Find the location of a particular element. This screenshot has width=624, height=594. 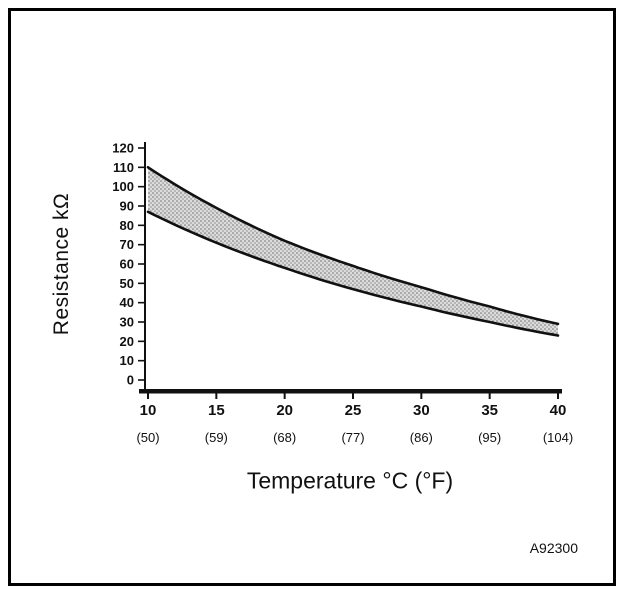

y-tick-label: 50 is located at coordinates (127, 283).